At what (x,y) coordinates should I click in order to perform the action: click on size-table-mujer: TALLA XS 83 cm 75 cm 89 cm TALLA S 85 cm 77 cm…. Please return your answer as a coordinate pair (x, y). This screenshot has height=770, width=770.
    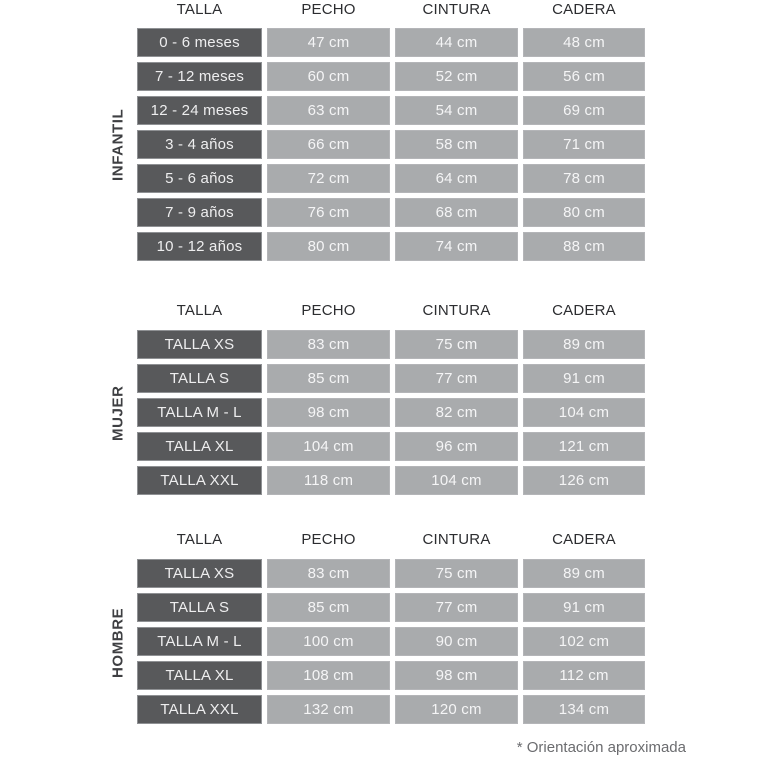
    Looking at the image, I should click on (391, 412).